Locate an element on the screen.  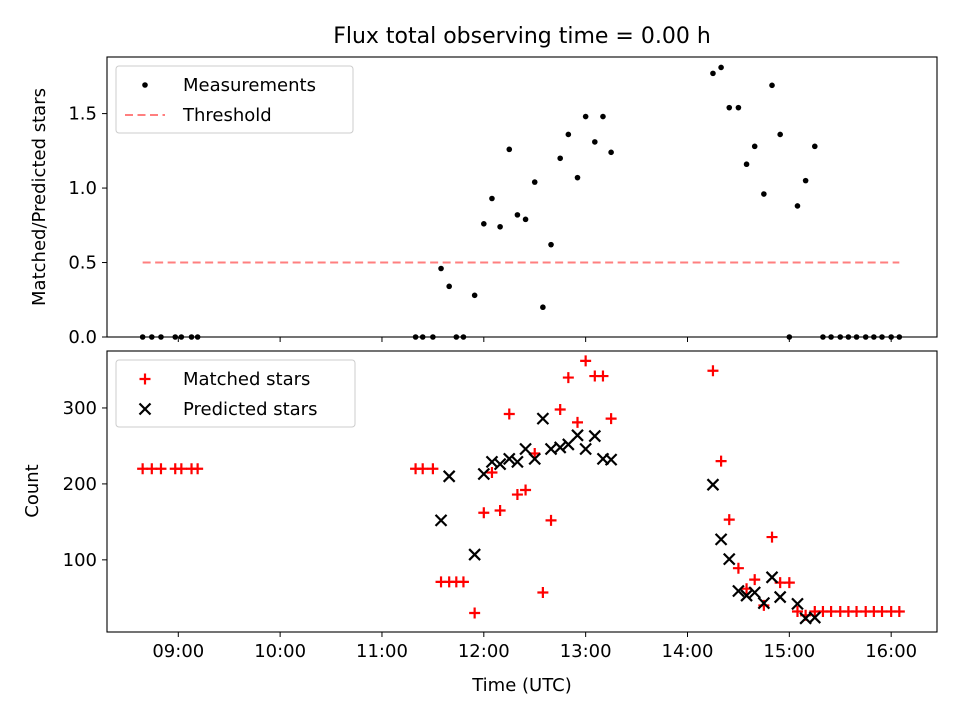
legend-entry-label: Matched stars is located at coordinates (246, 379).